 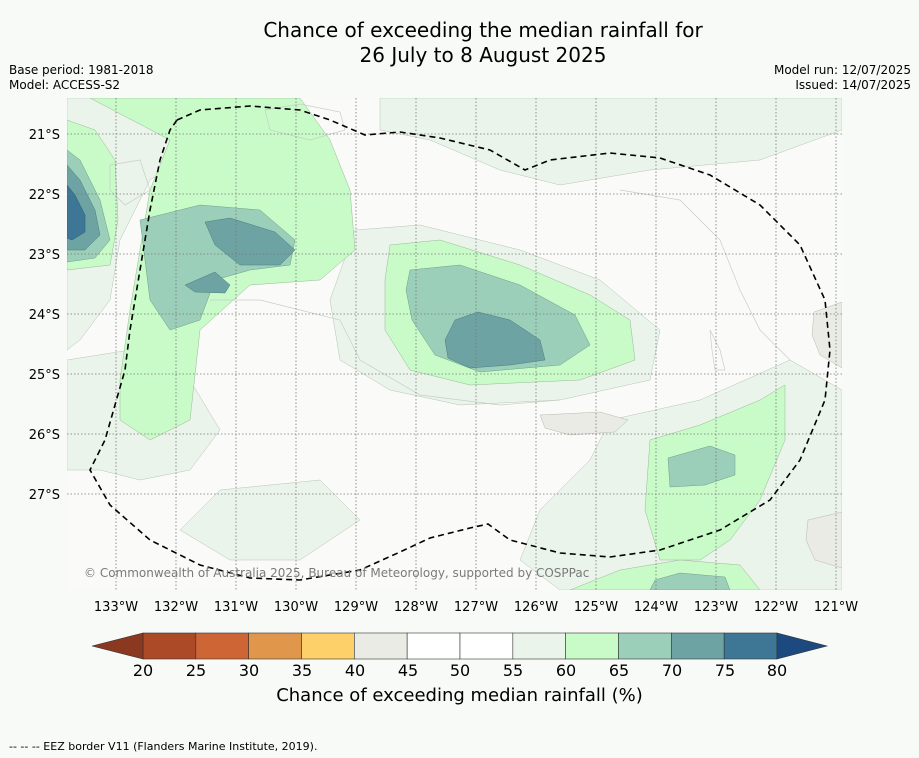 What do you see at coordinates (716, 607) in the screenshot?
I see `lon-label: 123°W` at bounding box center [716, 607].